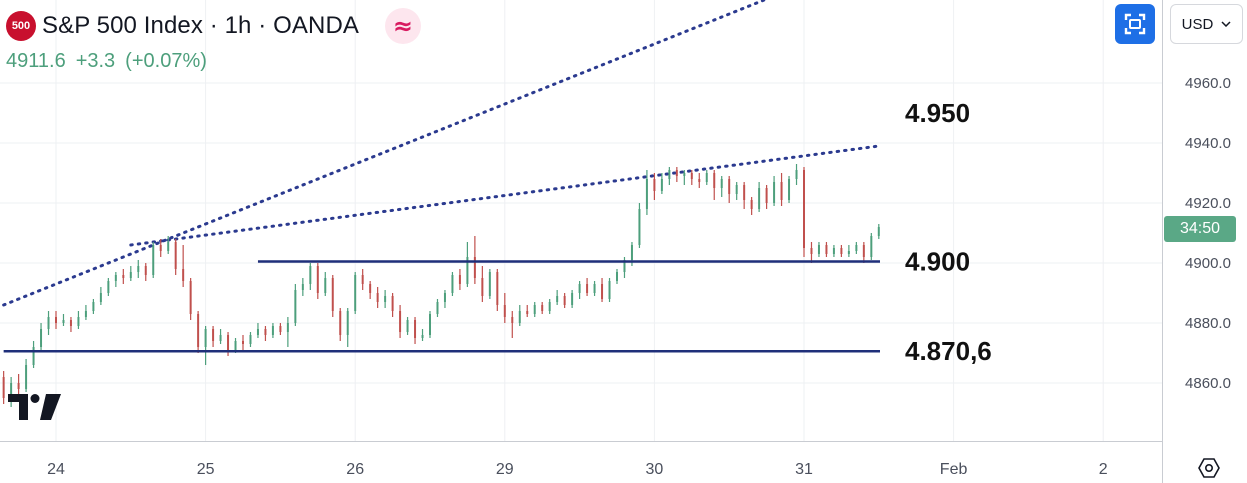 Image resolution: width=1247 pixels, height=483 pixels. Describe the element at coordinates (1209, 468) in the screenshot. I see `chart-settings-button` at that location.